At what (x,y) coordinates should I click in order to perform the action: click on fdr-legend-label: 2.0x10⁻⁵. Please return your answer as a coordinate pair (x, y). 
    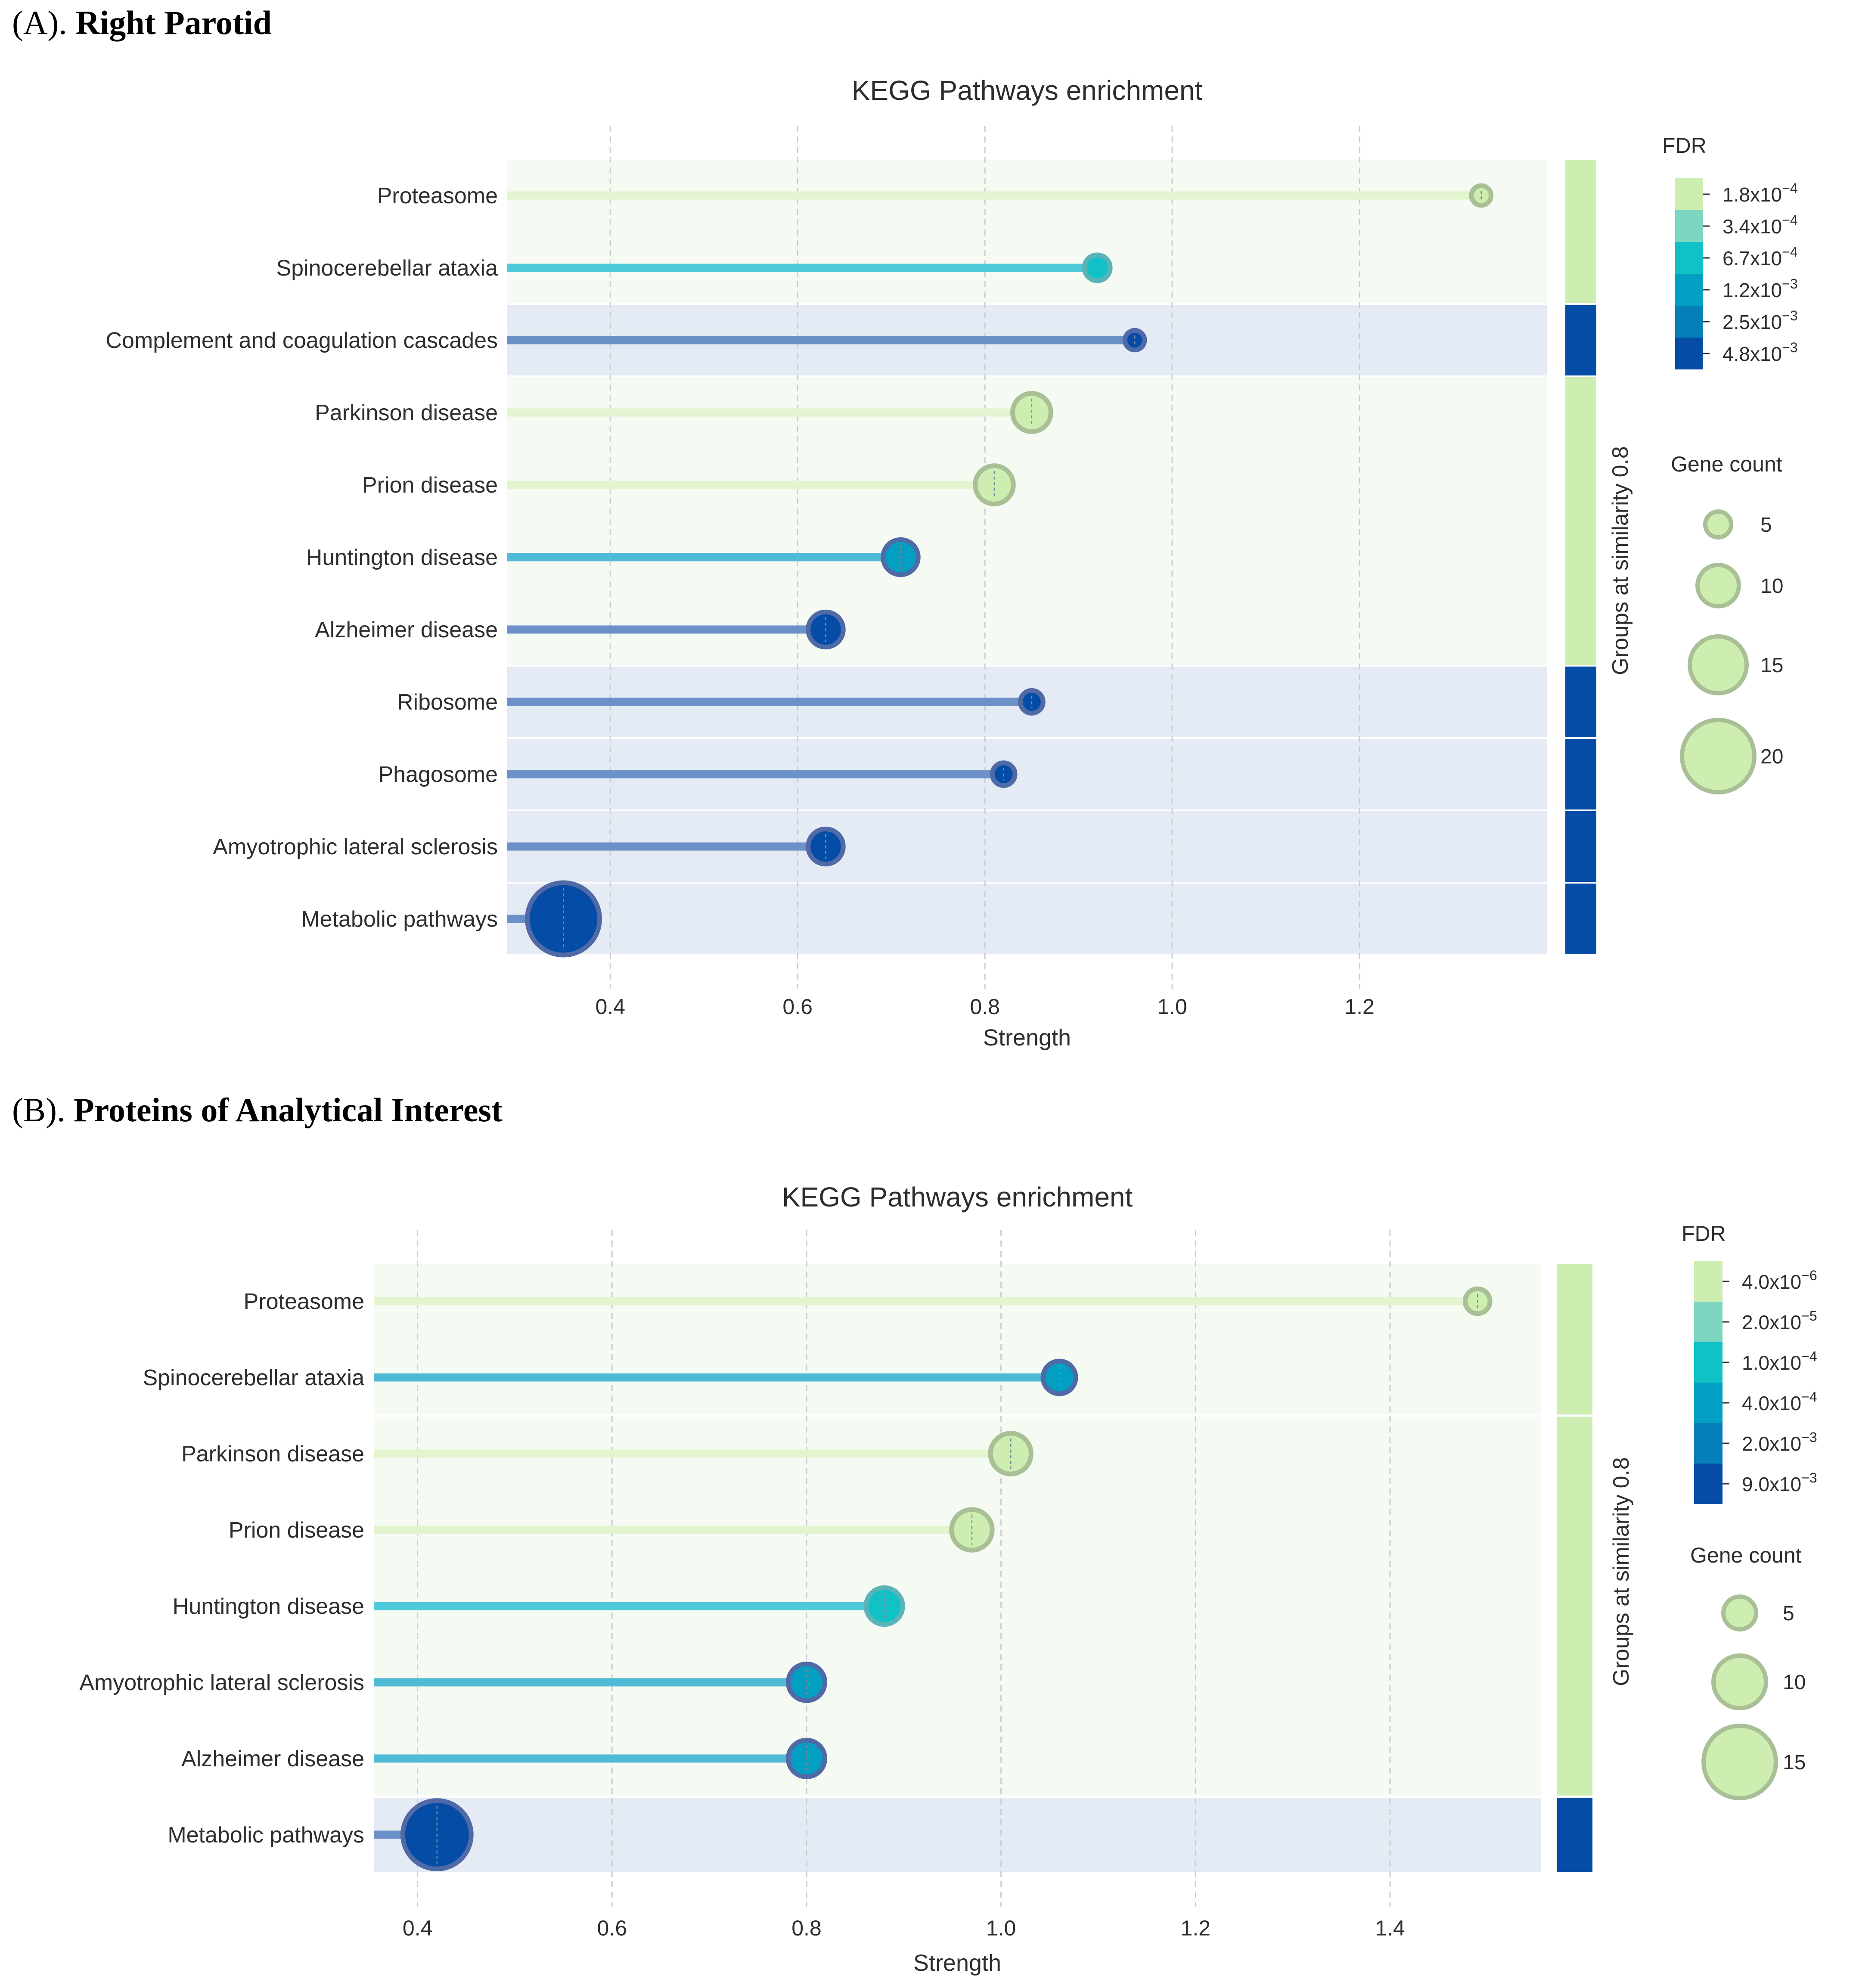
    Looking at the image, I should click on (1779, 1321).